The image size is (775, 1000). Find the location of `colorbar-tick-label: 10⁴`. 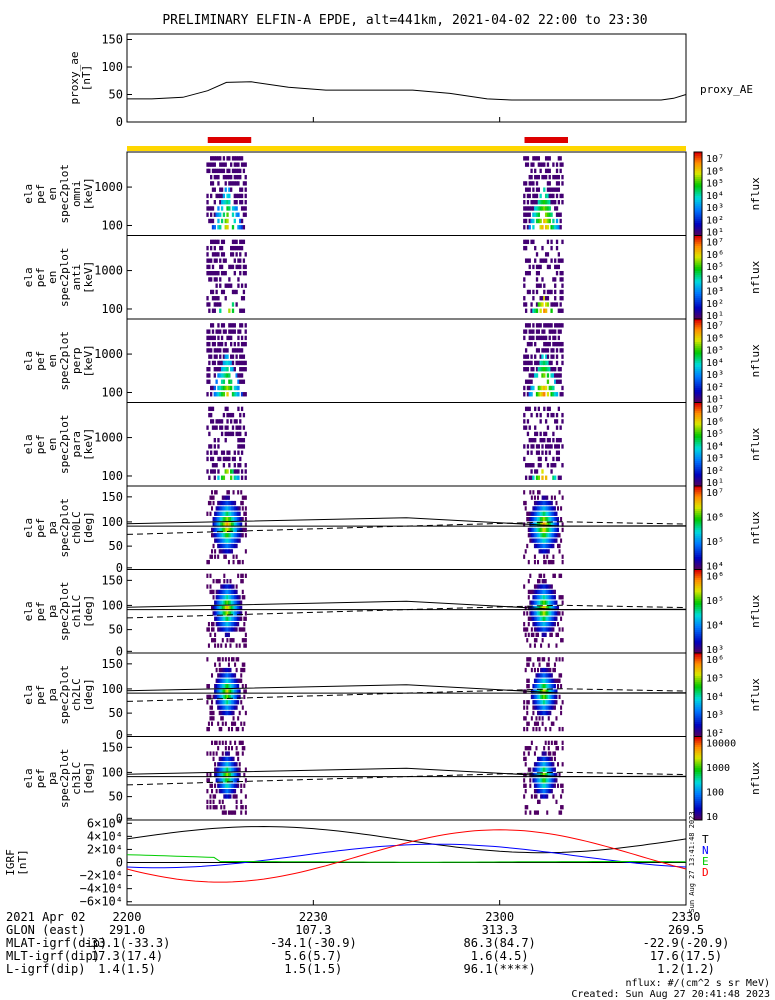

colorbar-tick-label: 10⁴ is located at coordinates (715, 697).